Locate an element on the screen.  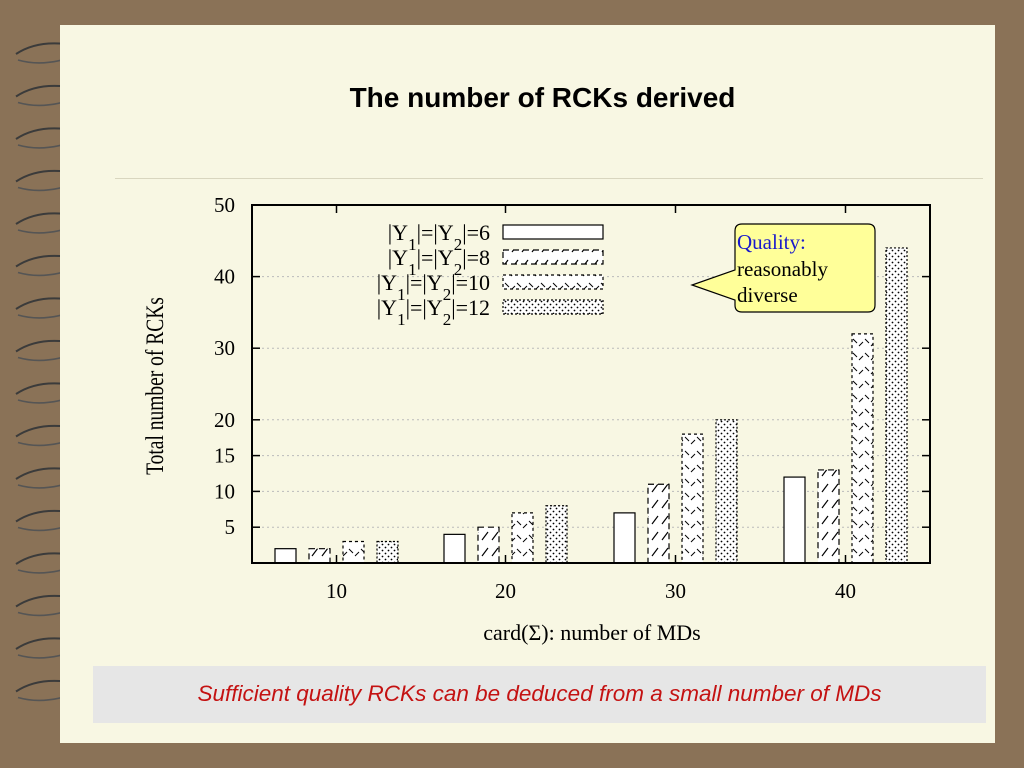
callout-title: Quality: is located at coordinates (771, 242).